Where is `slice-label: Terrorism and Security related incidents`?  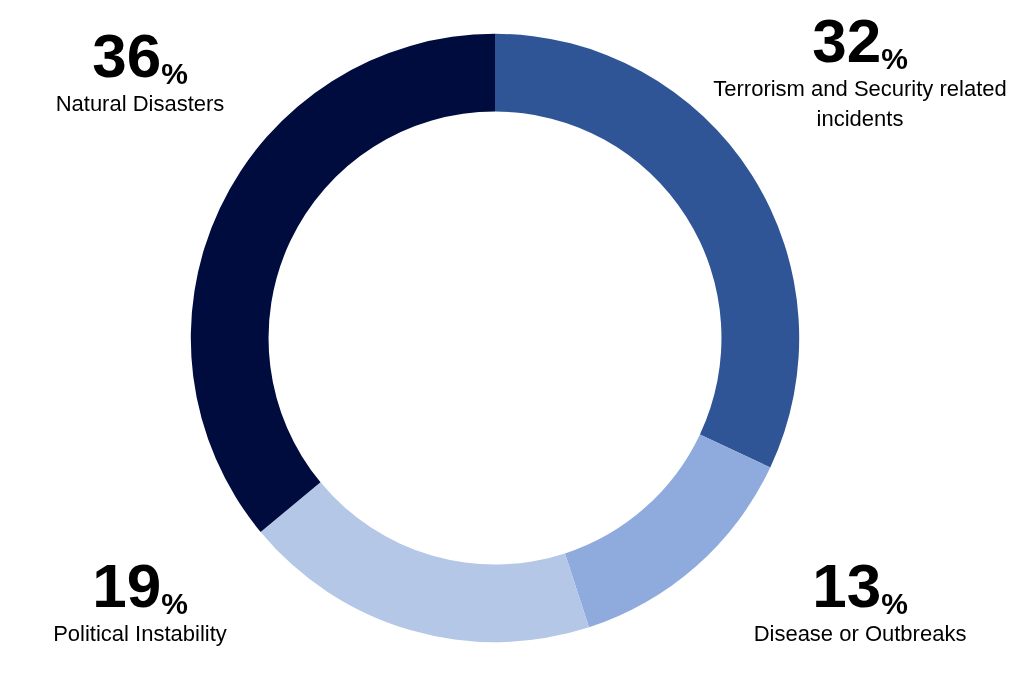 slice-label: Terrorism and Security related incidents is located at coordinates (860, 103).